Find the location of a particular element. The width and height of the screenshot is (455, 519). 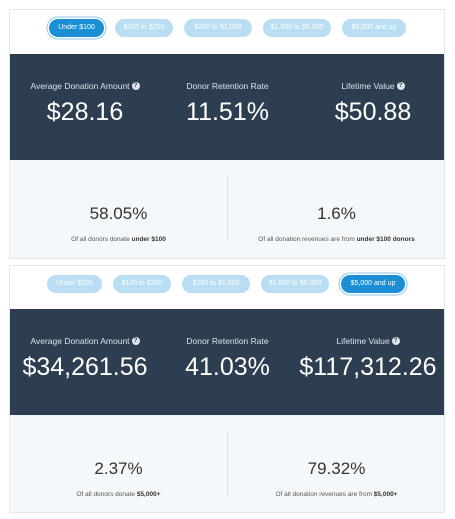

lifetime-value-value: $117,312.26 is located at coordinates (368, 367).